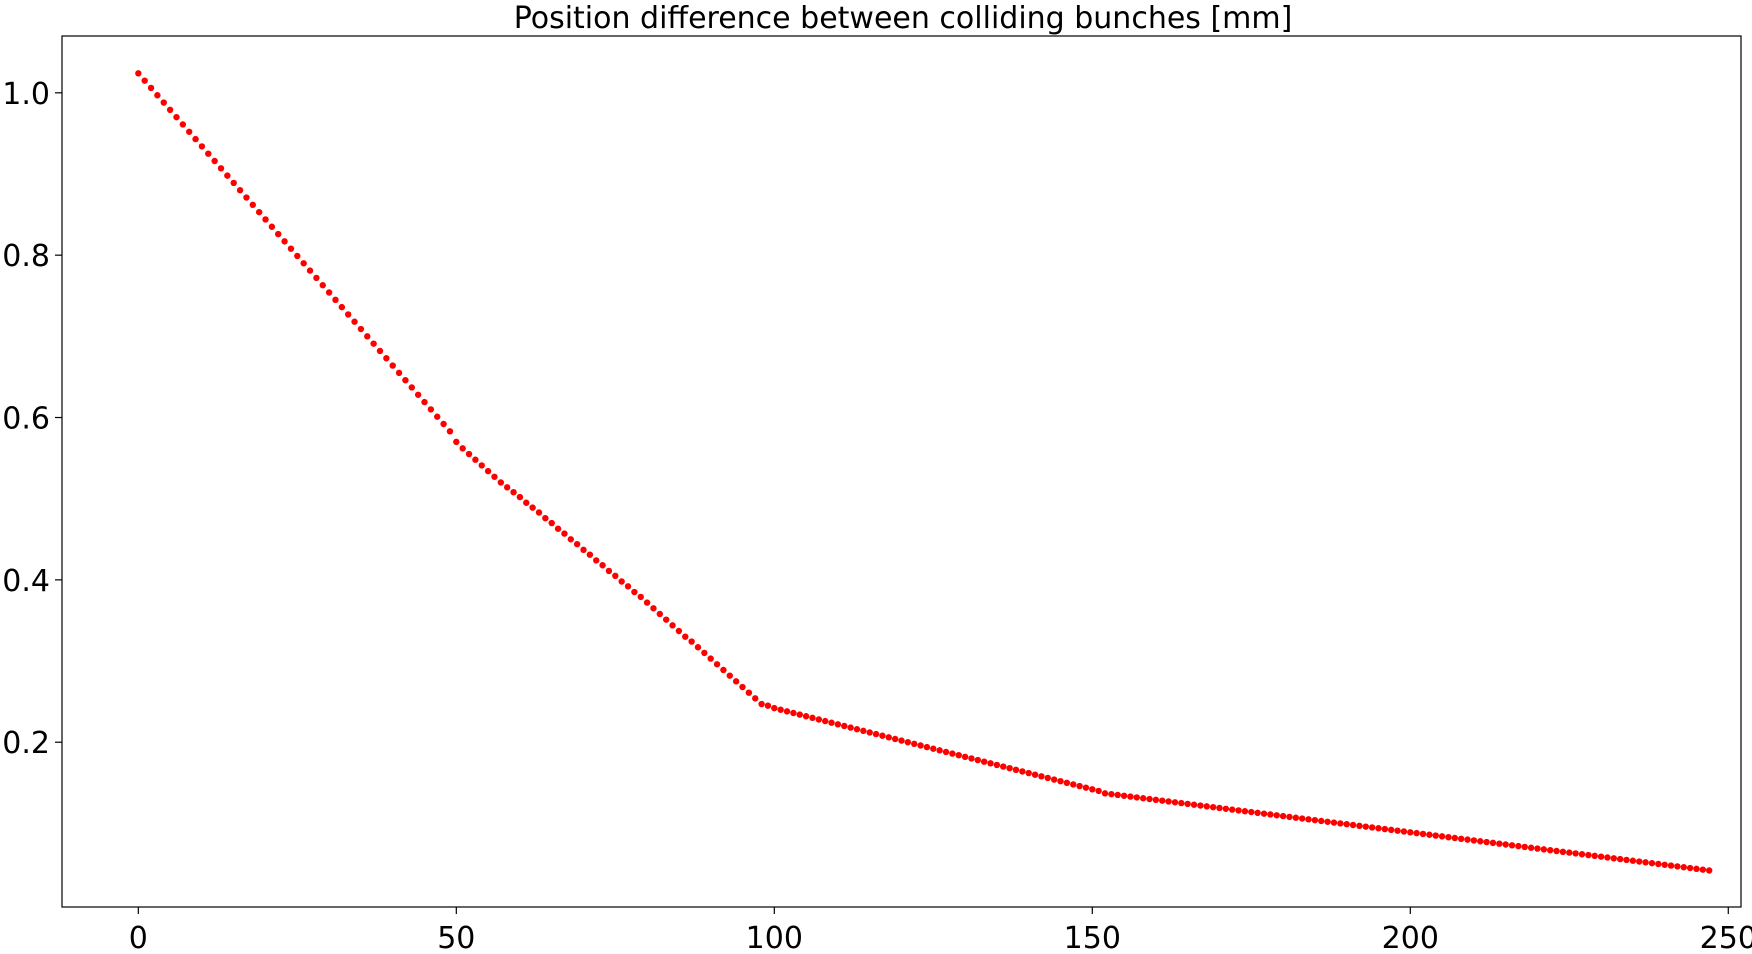 Image resolution: width=1752 pixels, height=954 pixels. Describe the element at coordinates (26, 256) in the screenshot. I see `y-tick-label: 0.8` at that location.